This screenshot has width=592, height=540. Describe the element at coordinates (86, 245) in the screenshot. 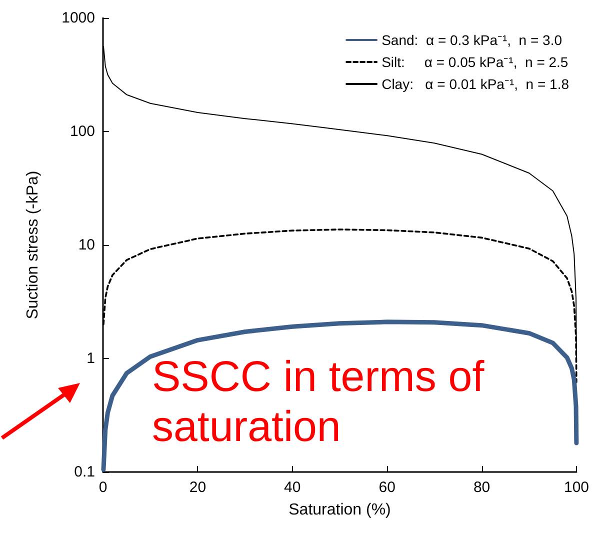

I see `y-tick-label: 10` at that location.